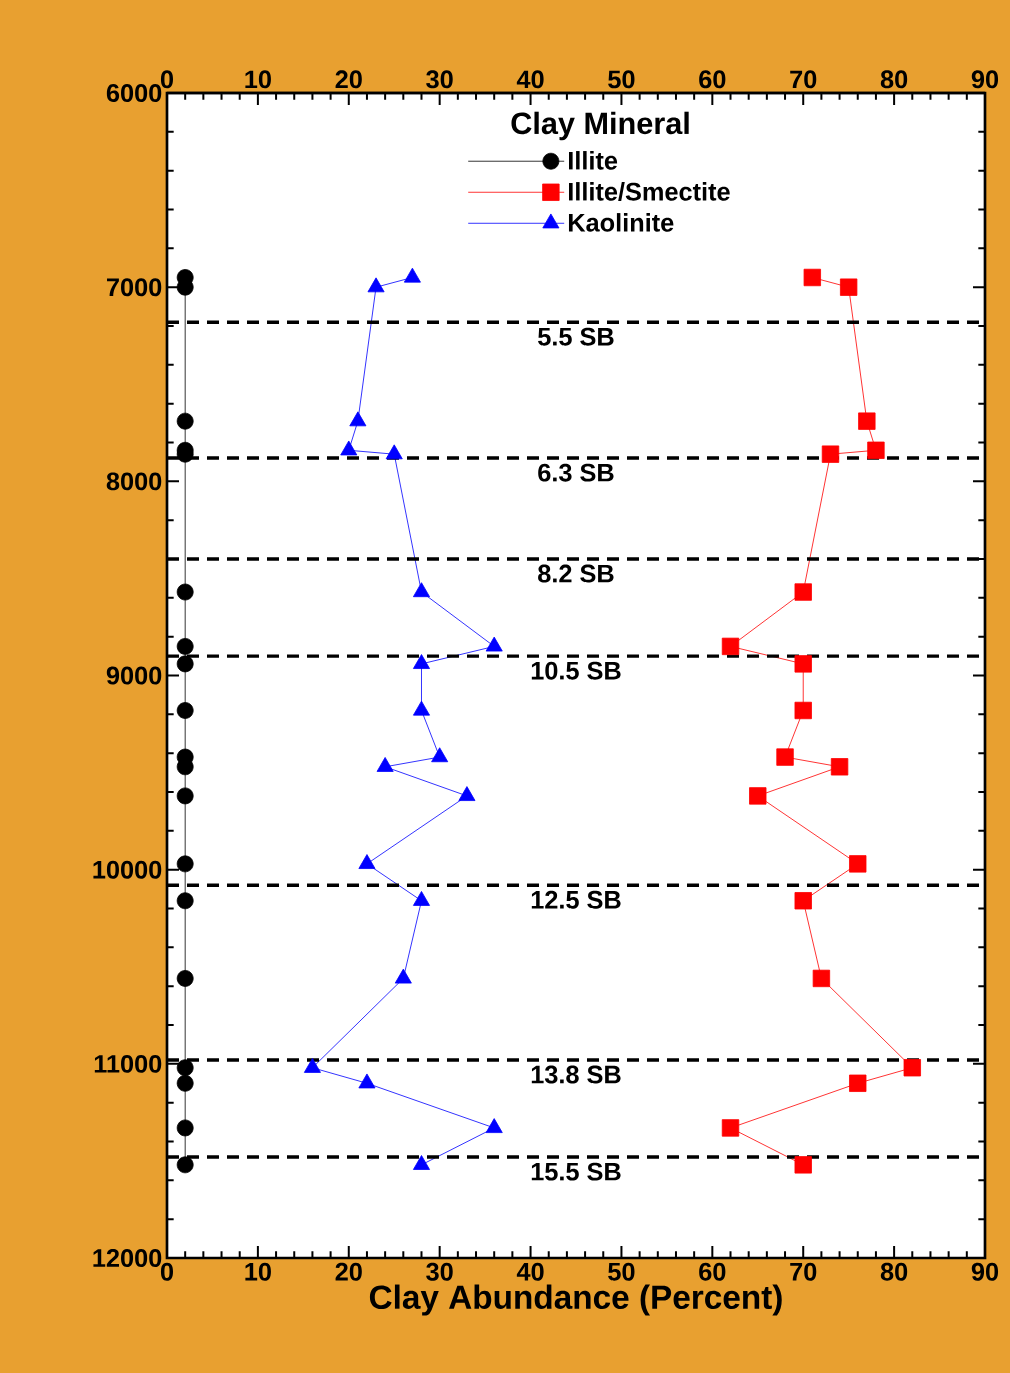 This screenshot has width=1010, height=1373. What do you see at coordinates (530, 79) in the screenshot?
I see `x-tick-label: 40` at bounding box center [530, 79].